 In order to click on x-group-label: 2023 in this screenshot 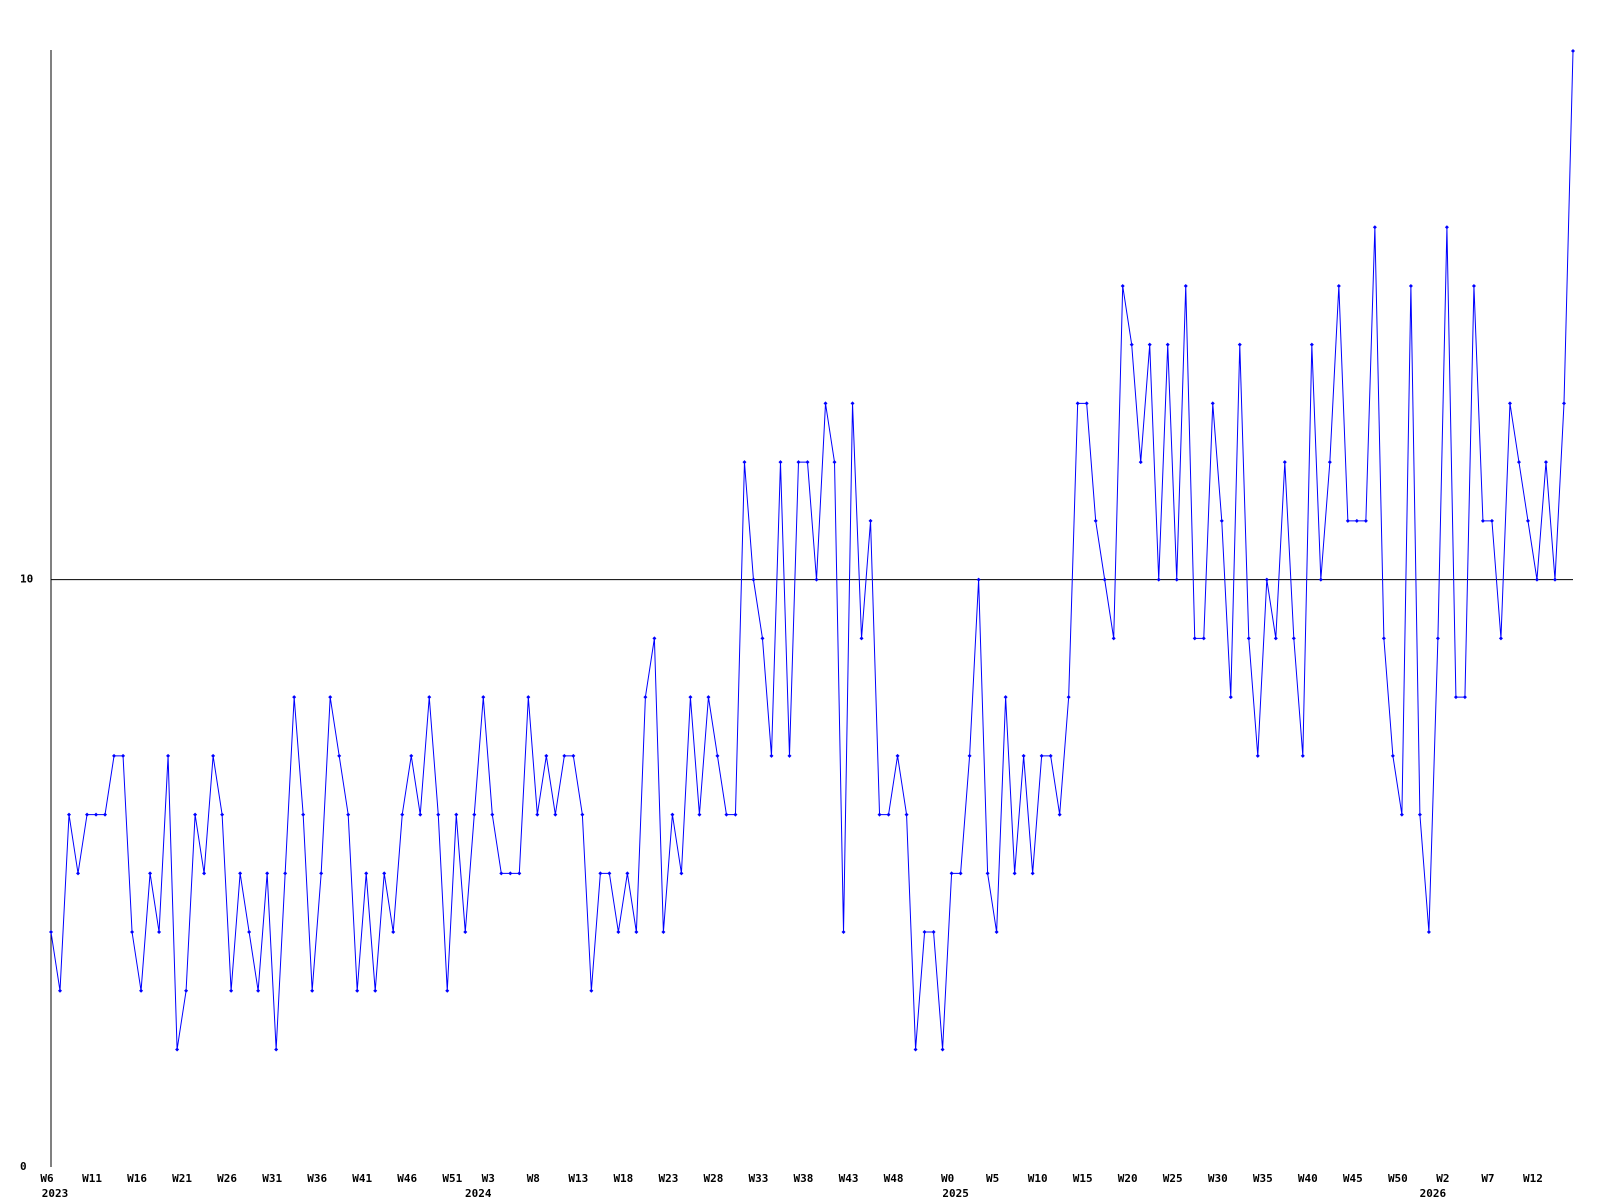, I will do `click(55, 1193)`.